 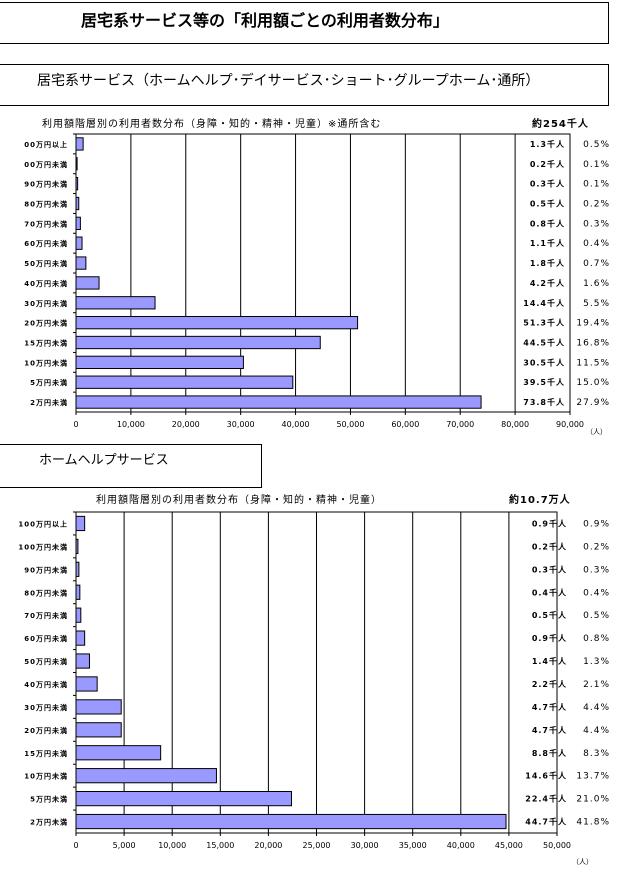 What do you see at coordinates (593, 823) in the screenshot?
I see `percent-label: 41.8%` at bounding box center [593, 823].